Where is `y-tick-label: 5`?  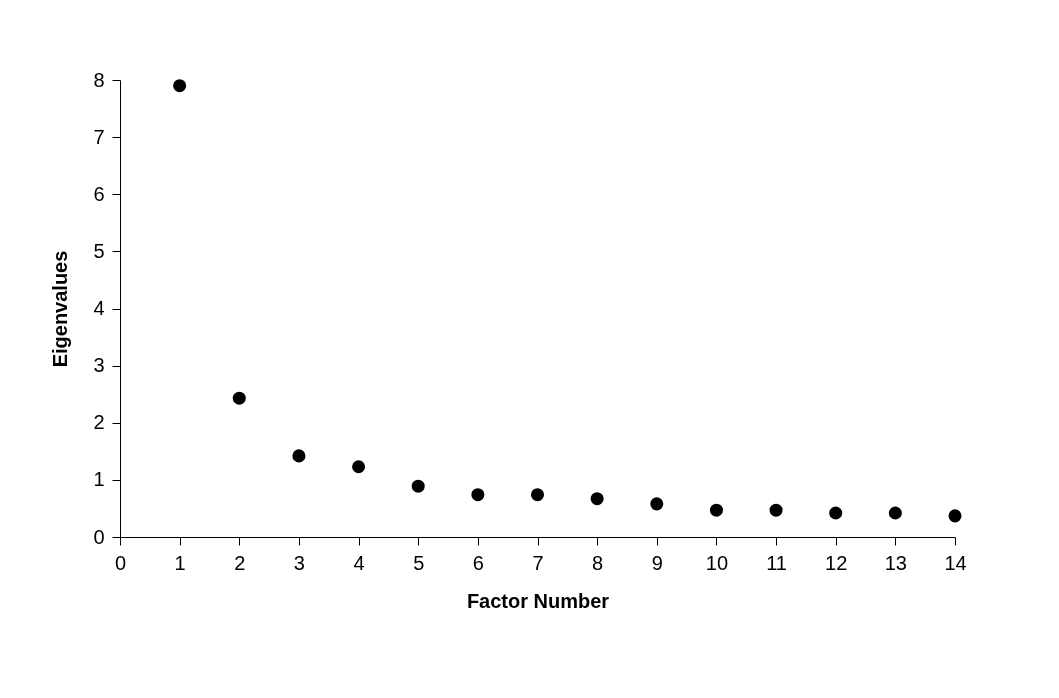 y-tick-label: 5 is located at coordinates (99, 250).